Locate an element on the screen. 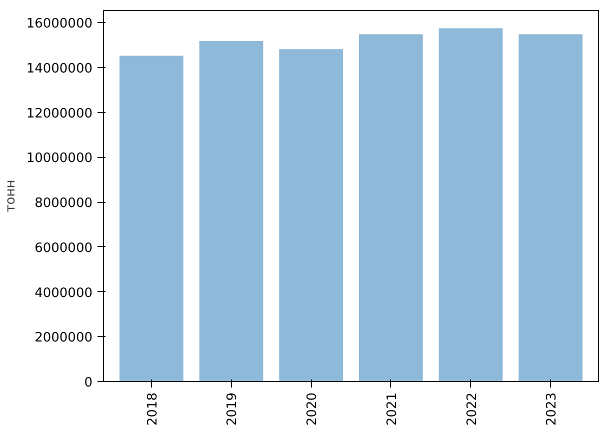  x-tick-label: 2020 is located at coordinates (312, 409).